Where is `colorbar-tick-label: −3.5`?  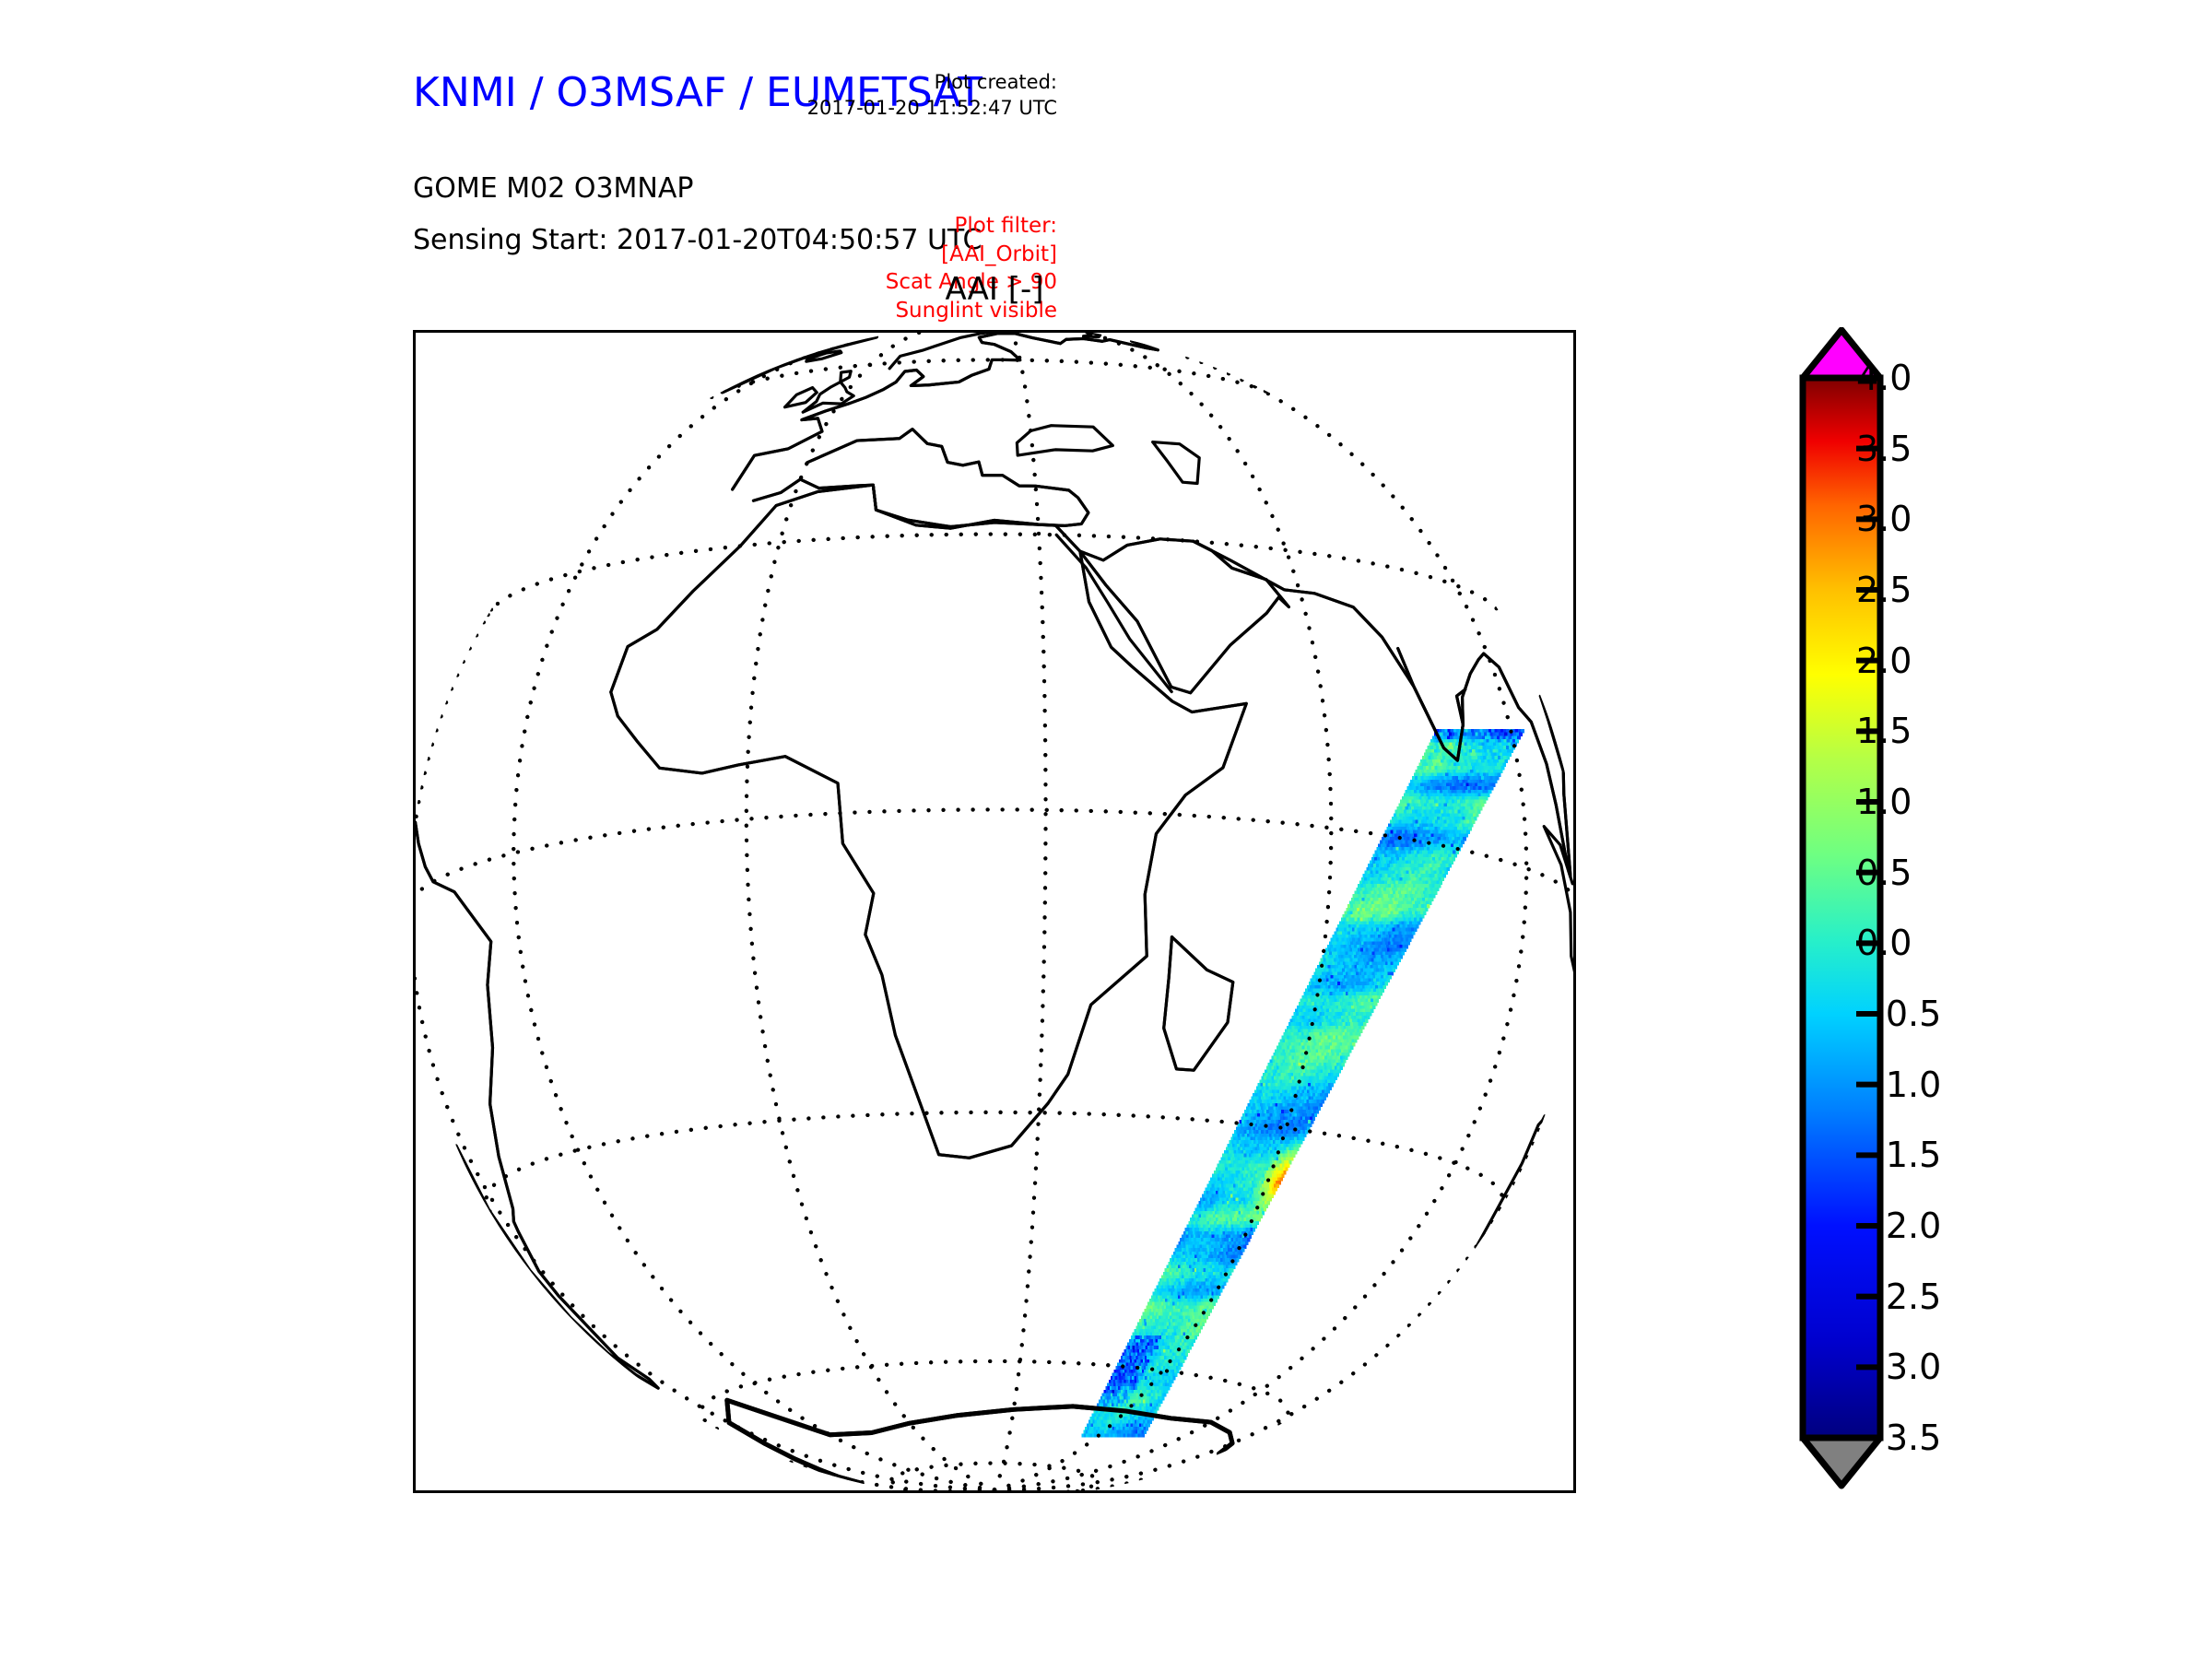 colorbar-tick-label: −3.5 is located at coordinates (1899, 1438).